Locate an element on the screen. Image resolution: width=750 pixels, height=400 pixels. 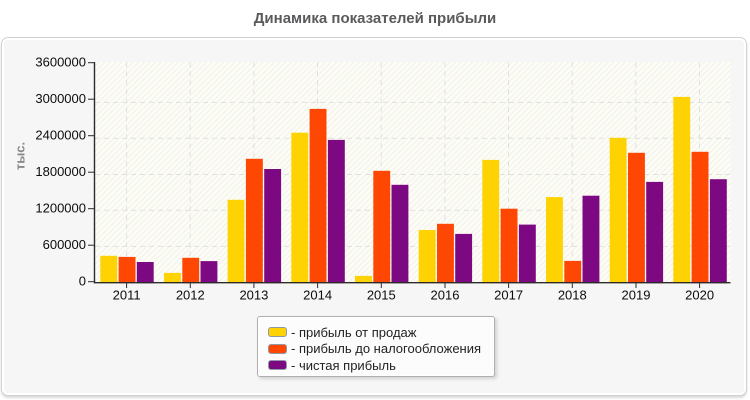
svg-text: 2400000 is located at coordinates (60, 135).